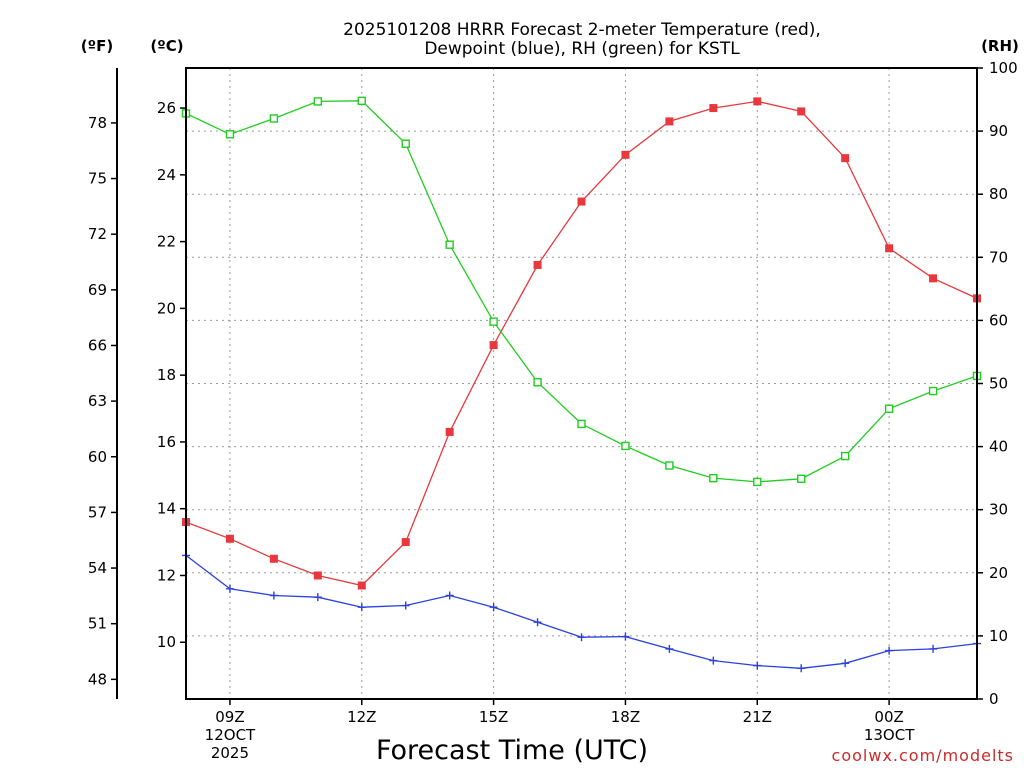 The height and width of the screenshot is (768, 1024). What do you see at coordinates (757, 717) in the screenshot?
I see `time-tick-label: 21Z` at bounding box center [757, 717].